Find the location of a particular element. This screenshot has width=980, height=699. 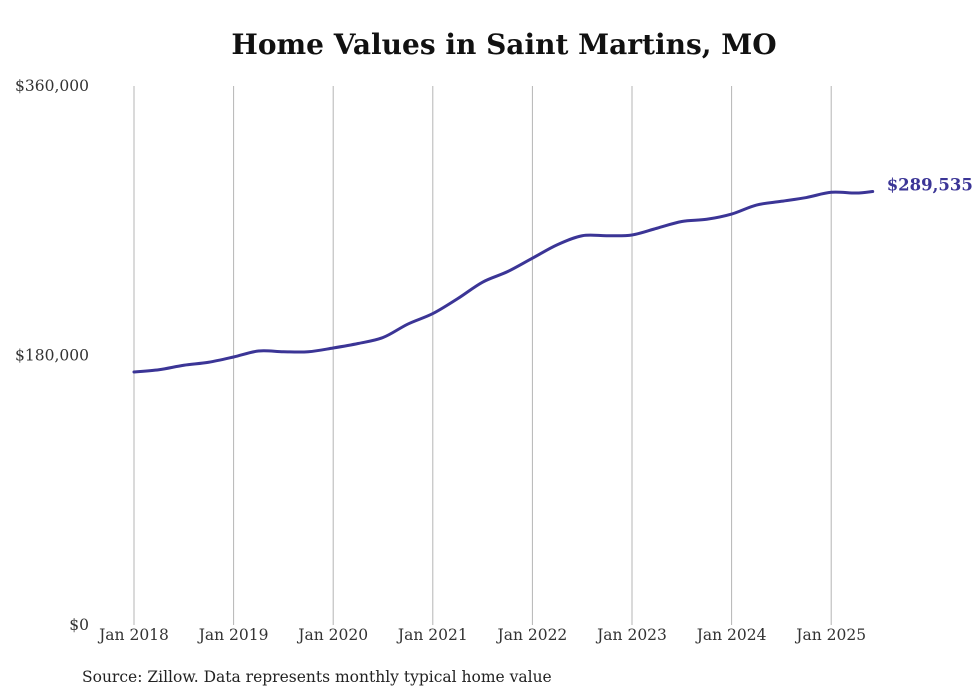

y-tick-label: $0 is located at coordinates (79, 625).